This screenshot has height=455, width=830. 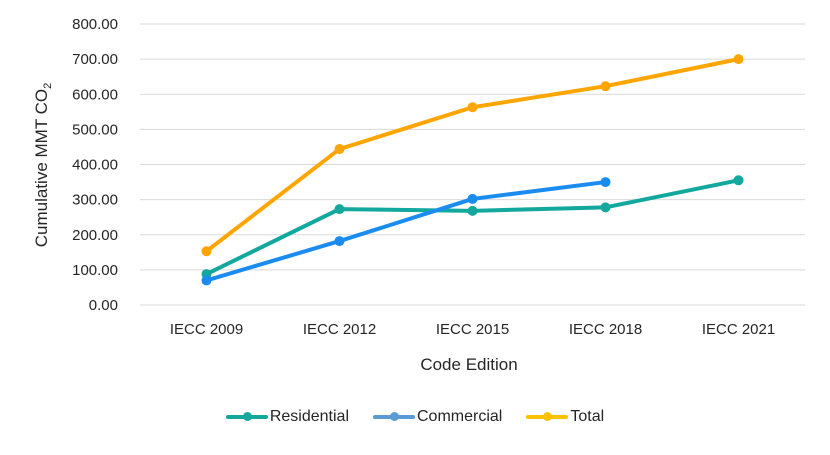 I want to click on y-tick-label: 500.00, so click(x=95, y=129).